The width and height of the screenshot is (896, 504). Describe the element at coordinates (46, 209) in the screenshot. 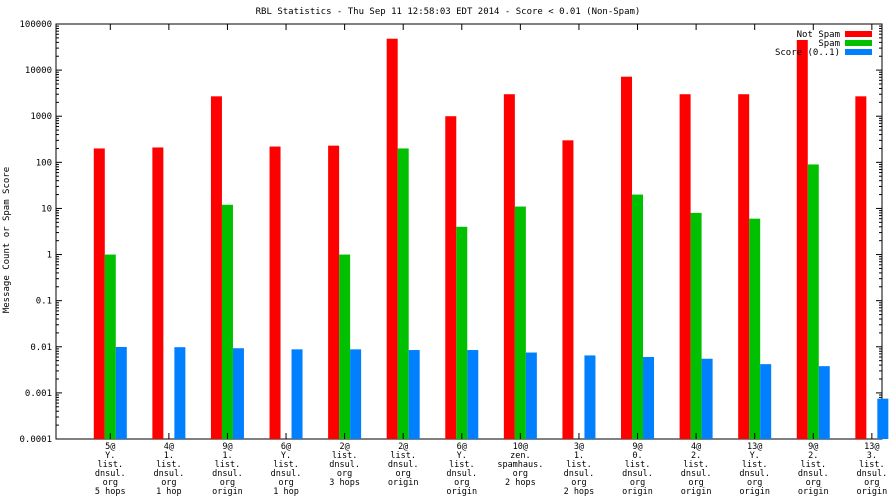

I see `y-tick-label: 10` at that location.